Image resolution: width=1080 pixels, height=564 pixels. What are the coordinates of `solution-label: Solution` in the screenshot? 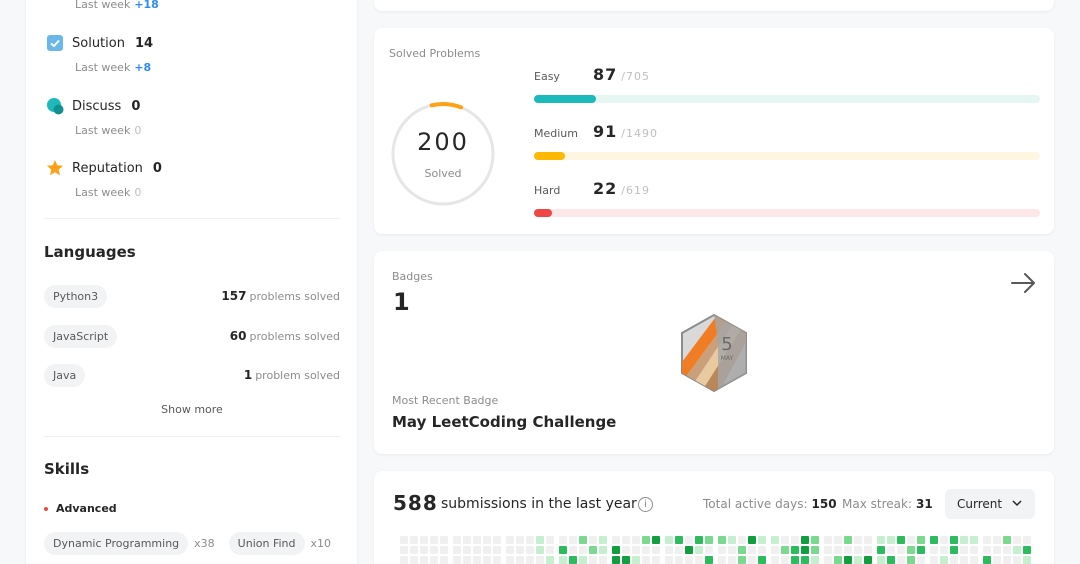 It's located at (98, 43).